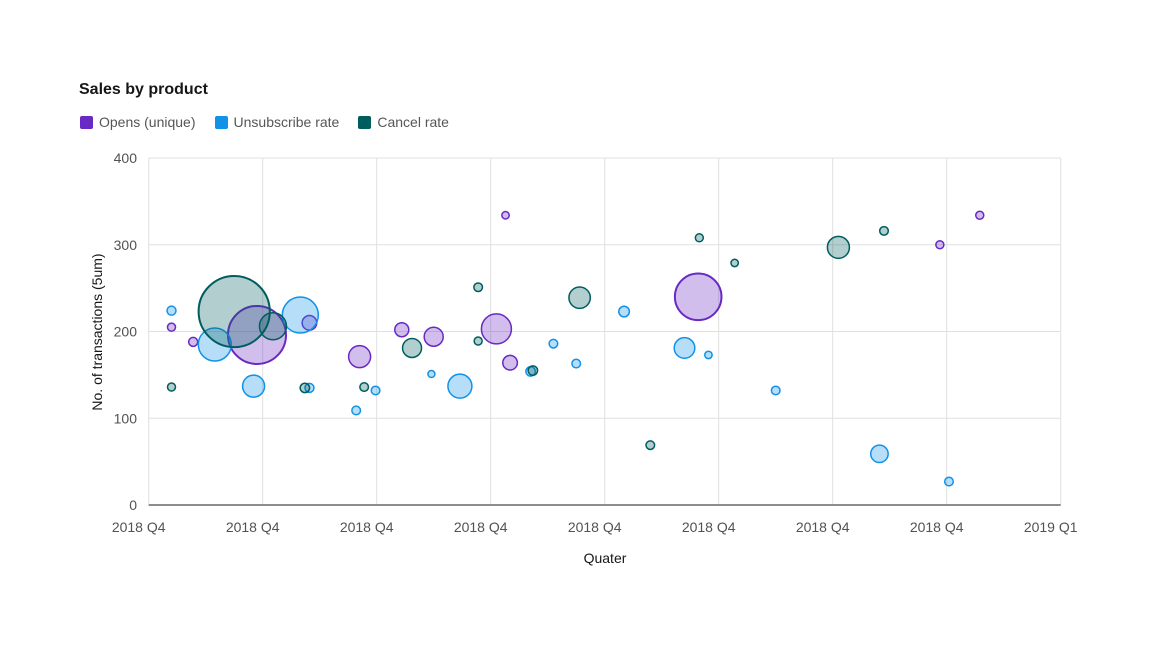  I want to click on y-tick-label: 100, so click(126, 418).